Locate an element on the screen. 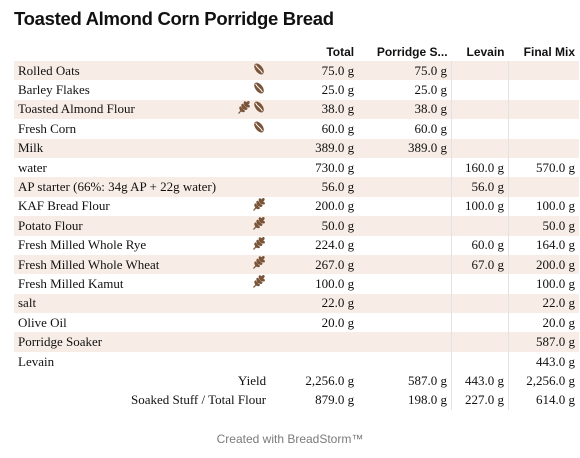 This screenshot has width=580, height=458. cell-total: 20.0 g is located at coordinates (338, 322).